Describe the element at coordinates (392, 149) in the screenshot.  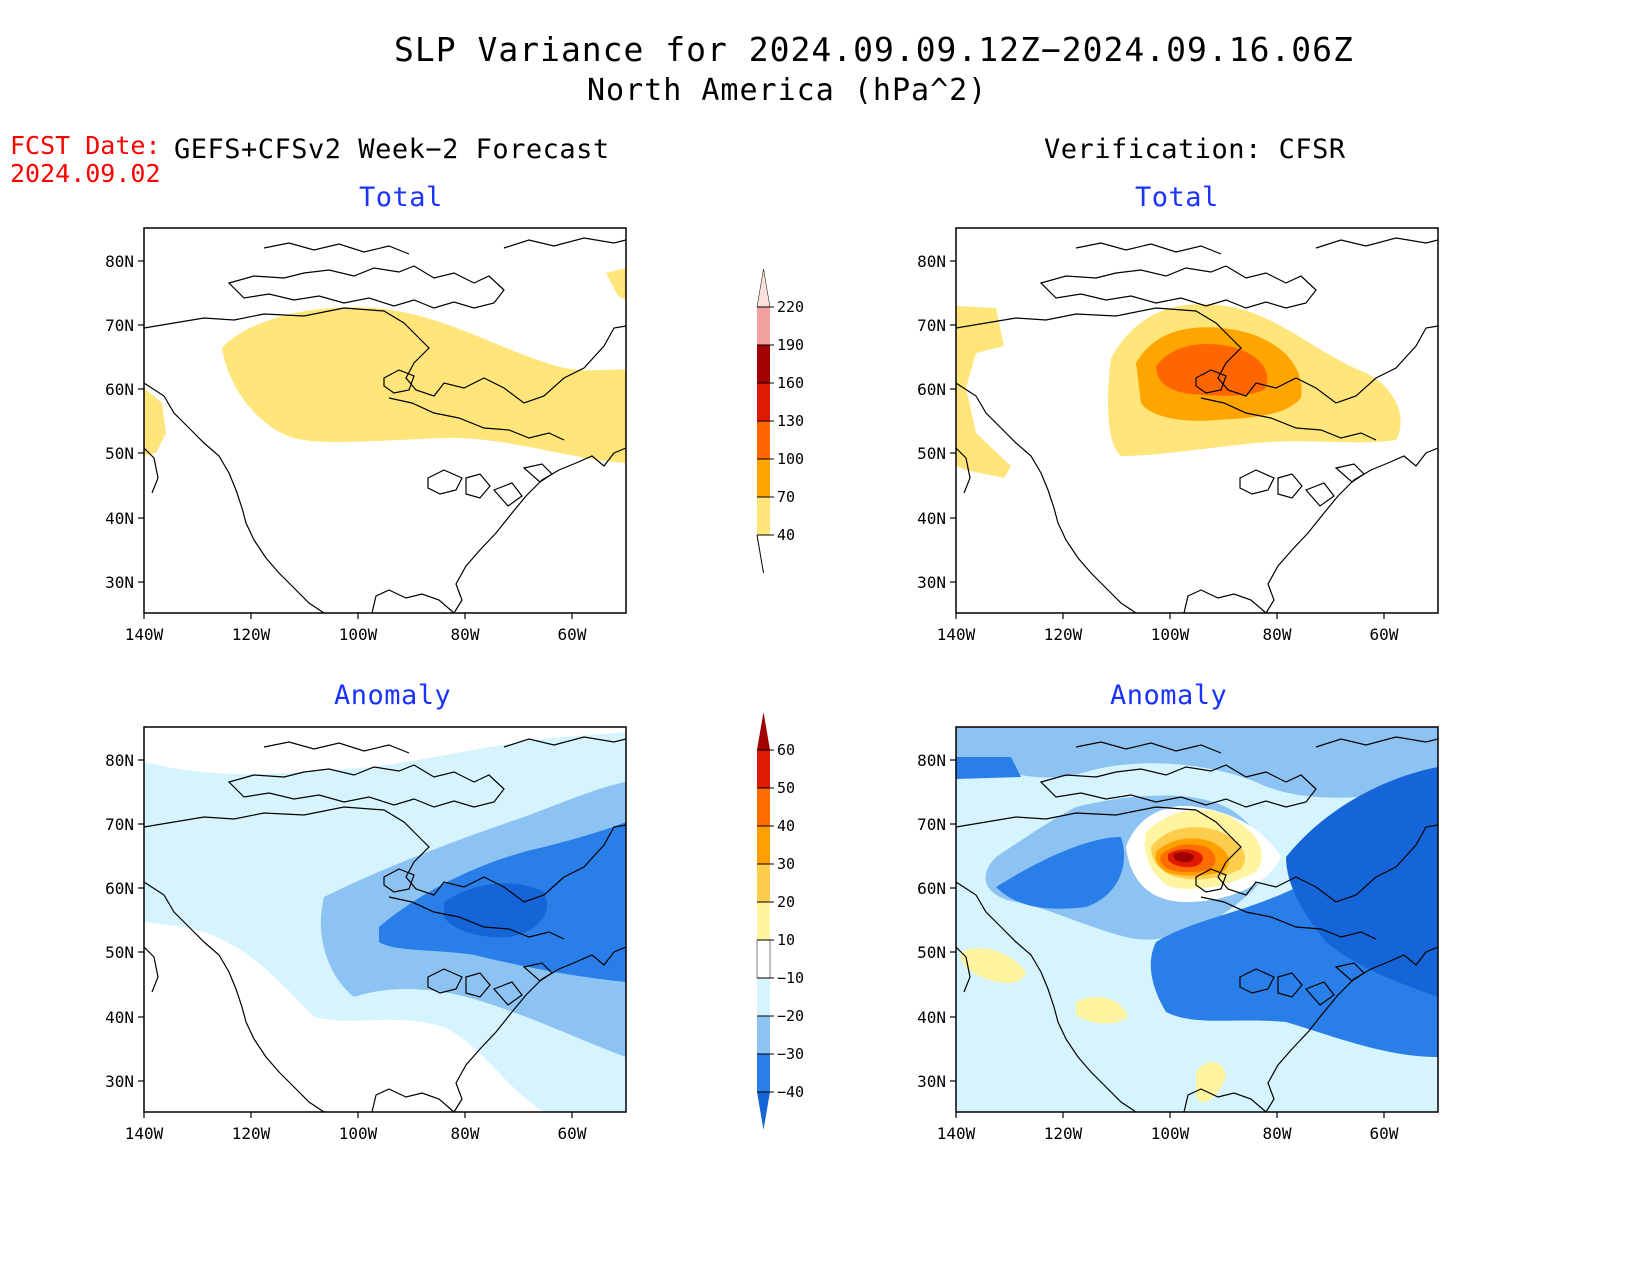
I see `forecast-header: GEFS+CFSv2 Week−2 Forecast` at that location.